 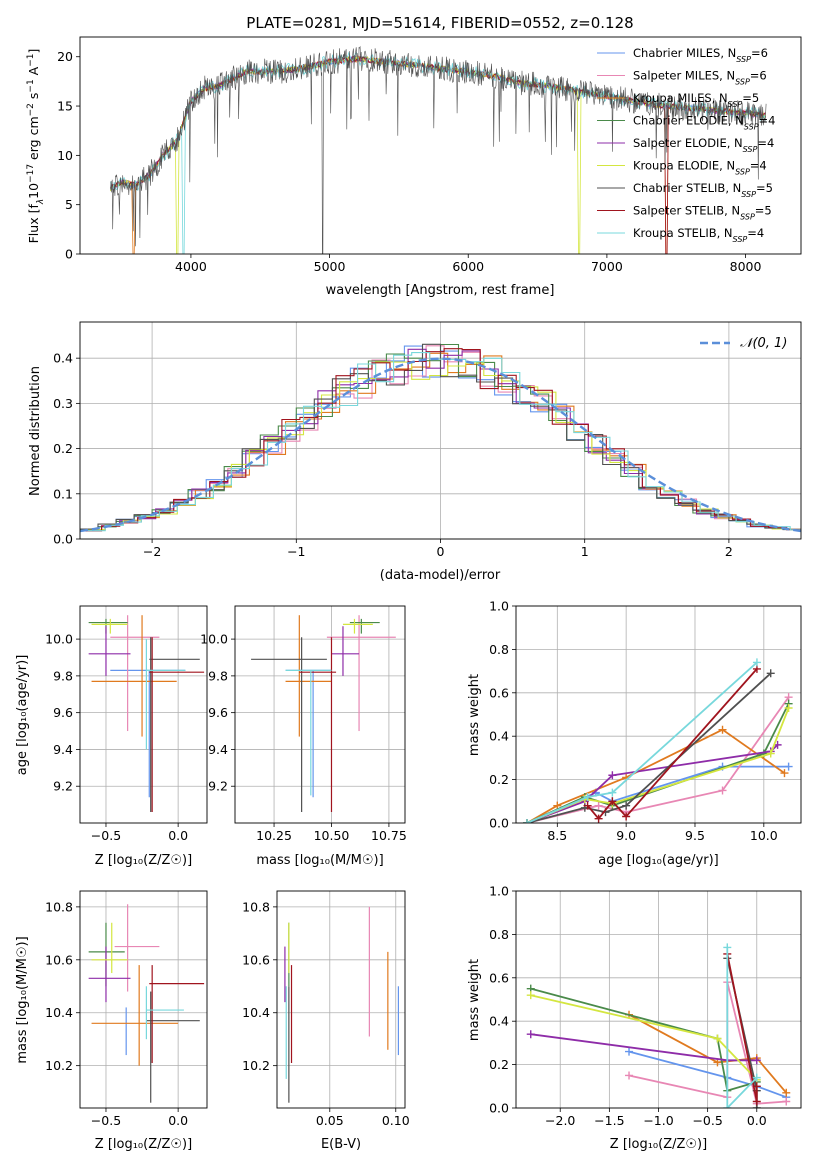 I want to click on age-vs-Z-ytick-label: 9.4, so click(x=63, y=749).